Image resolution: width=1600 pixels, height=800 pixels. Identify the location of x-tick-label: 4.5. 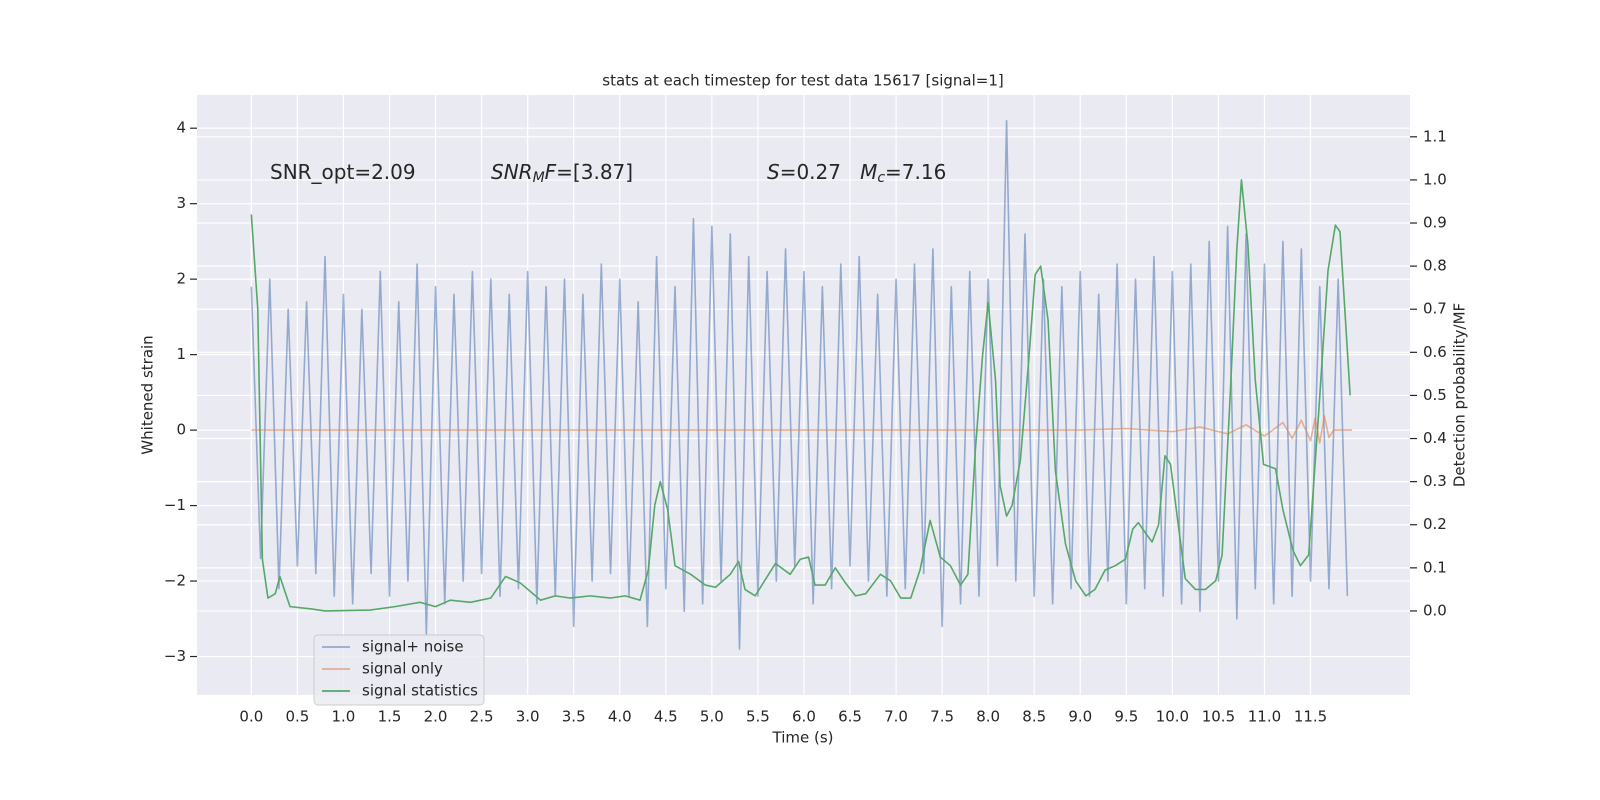
(666, 717).